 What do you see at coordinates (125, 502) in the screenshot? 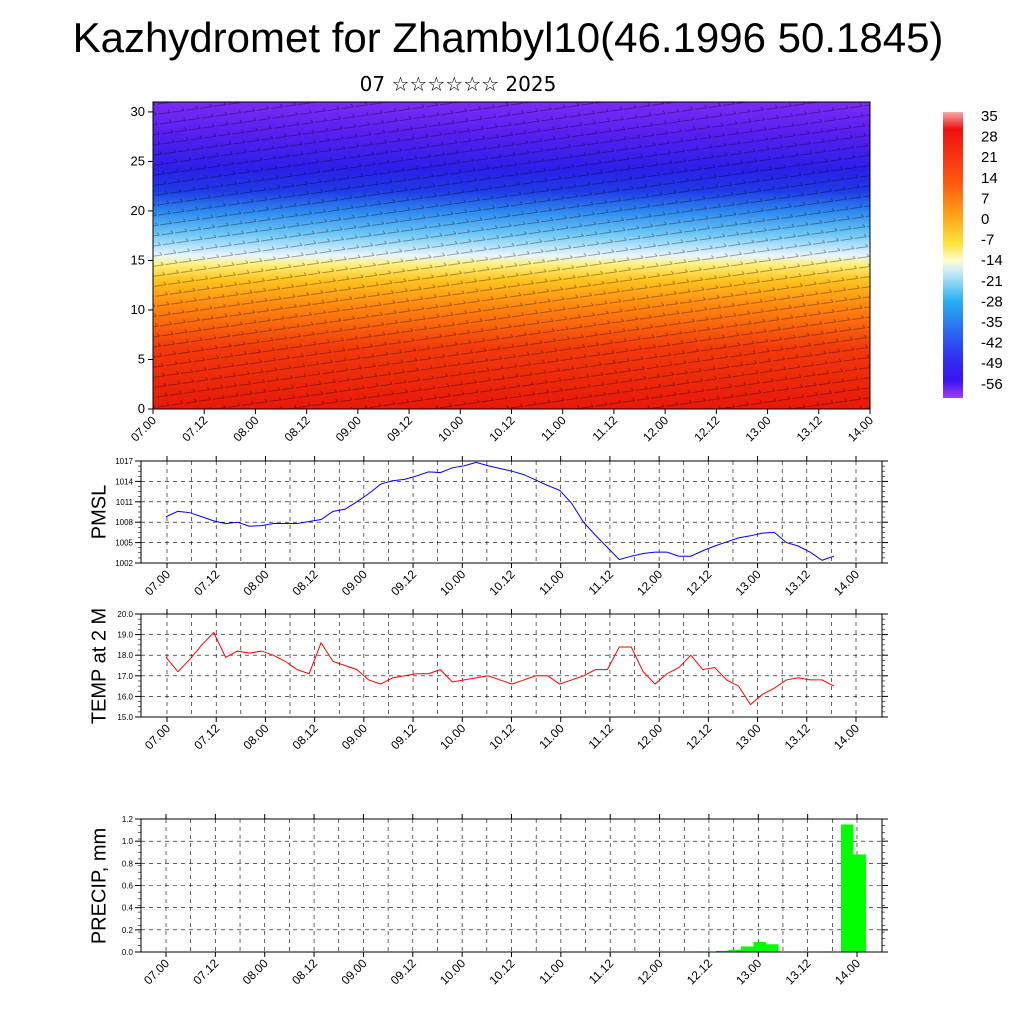
I see `y-tick-label: 1011` at bounding box center [125, 502].